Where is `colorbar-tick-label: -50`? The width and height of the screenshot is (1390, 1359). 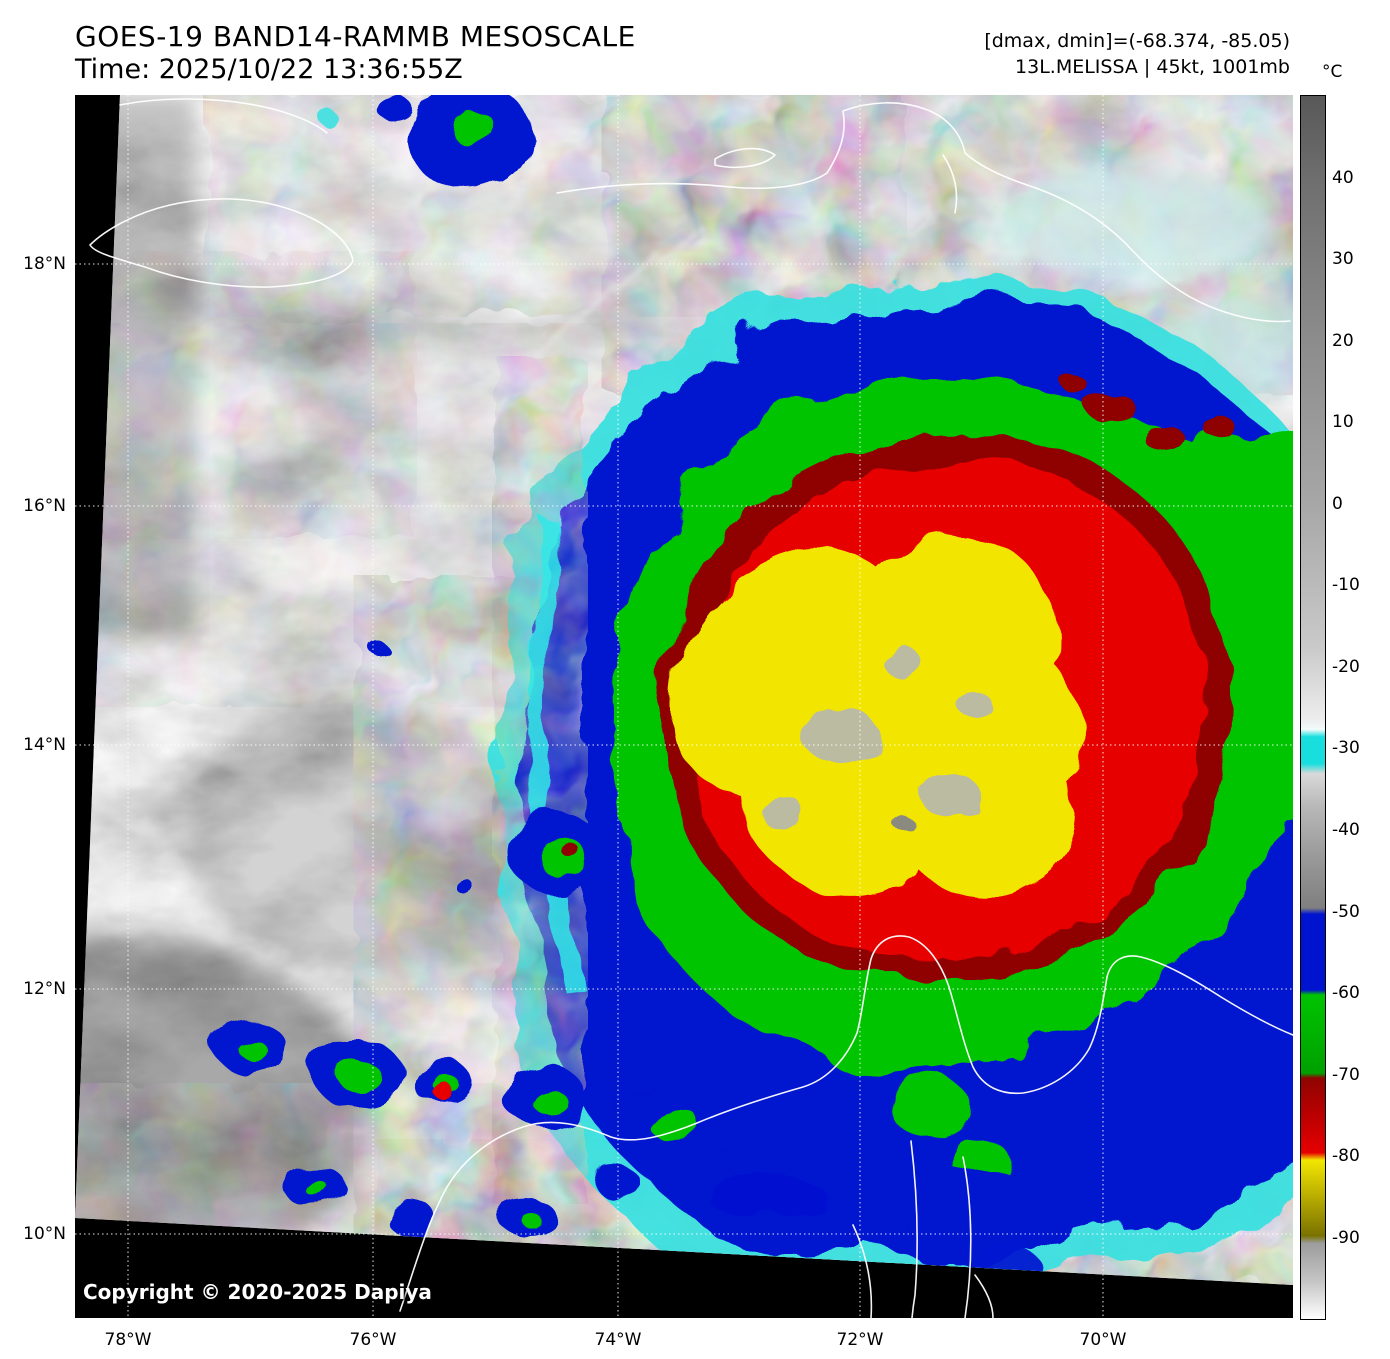
colorbar-tick-label: -50 is located at coordinates (1346, 912).